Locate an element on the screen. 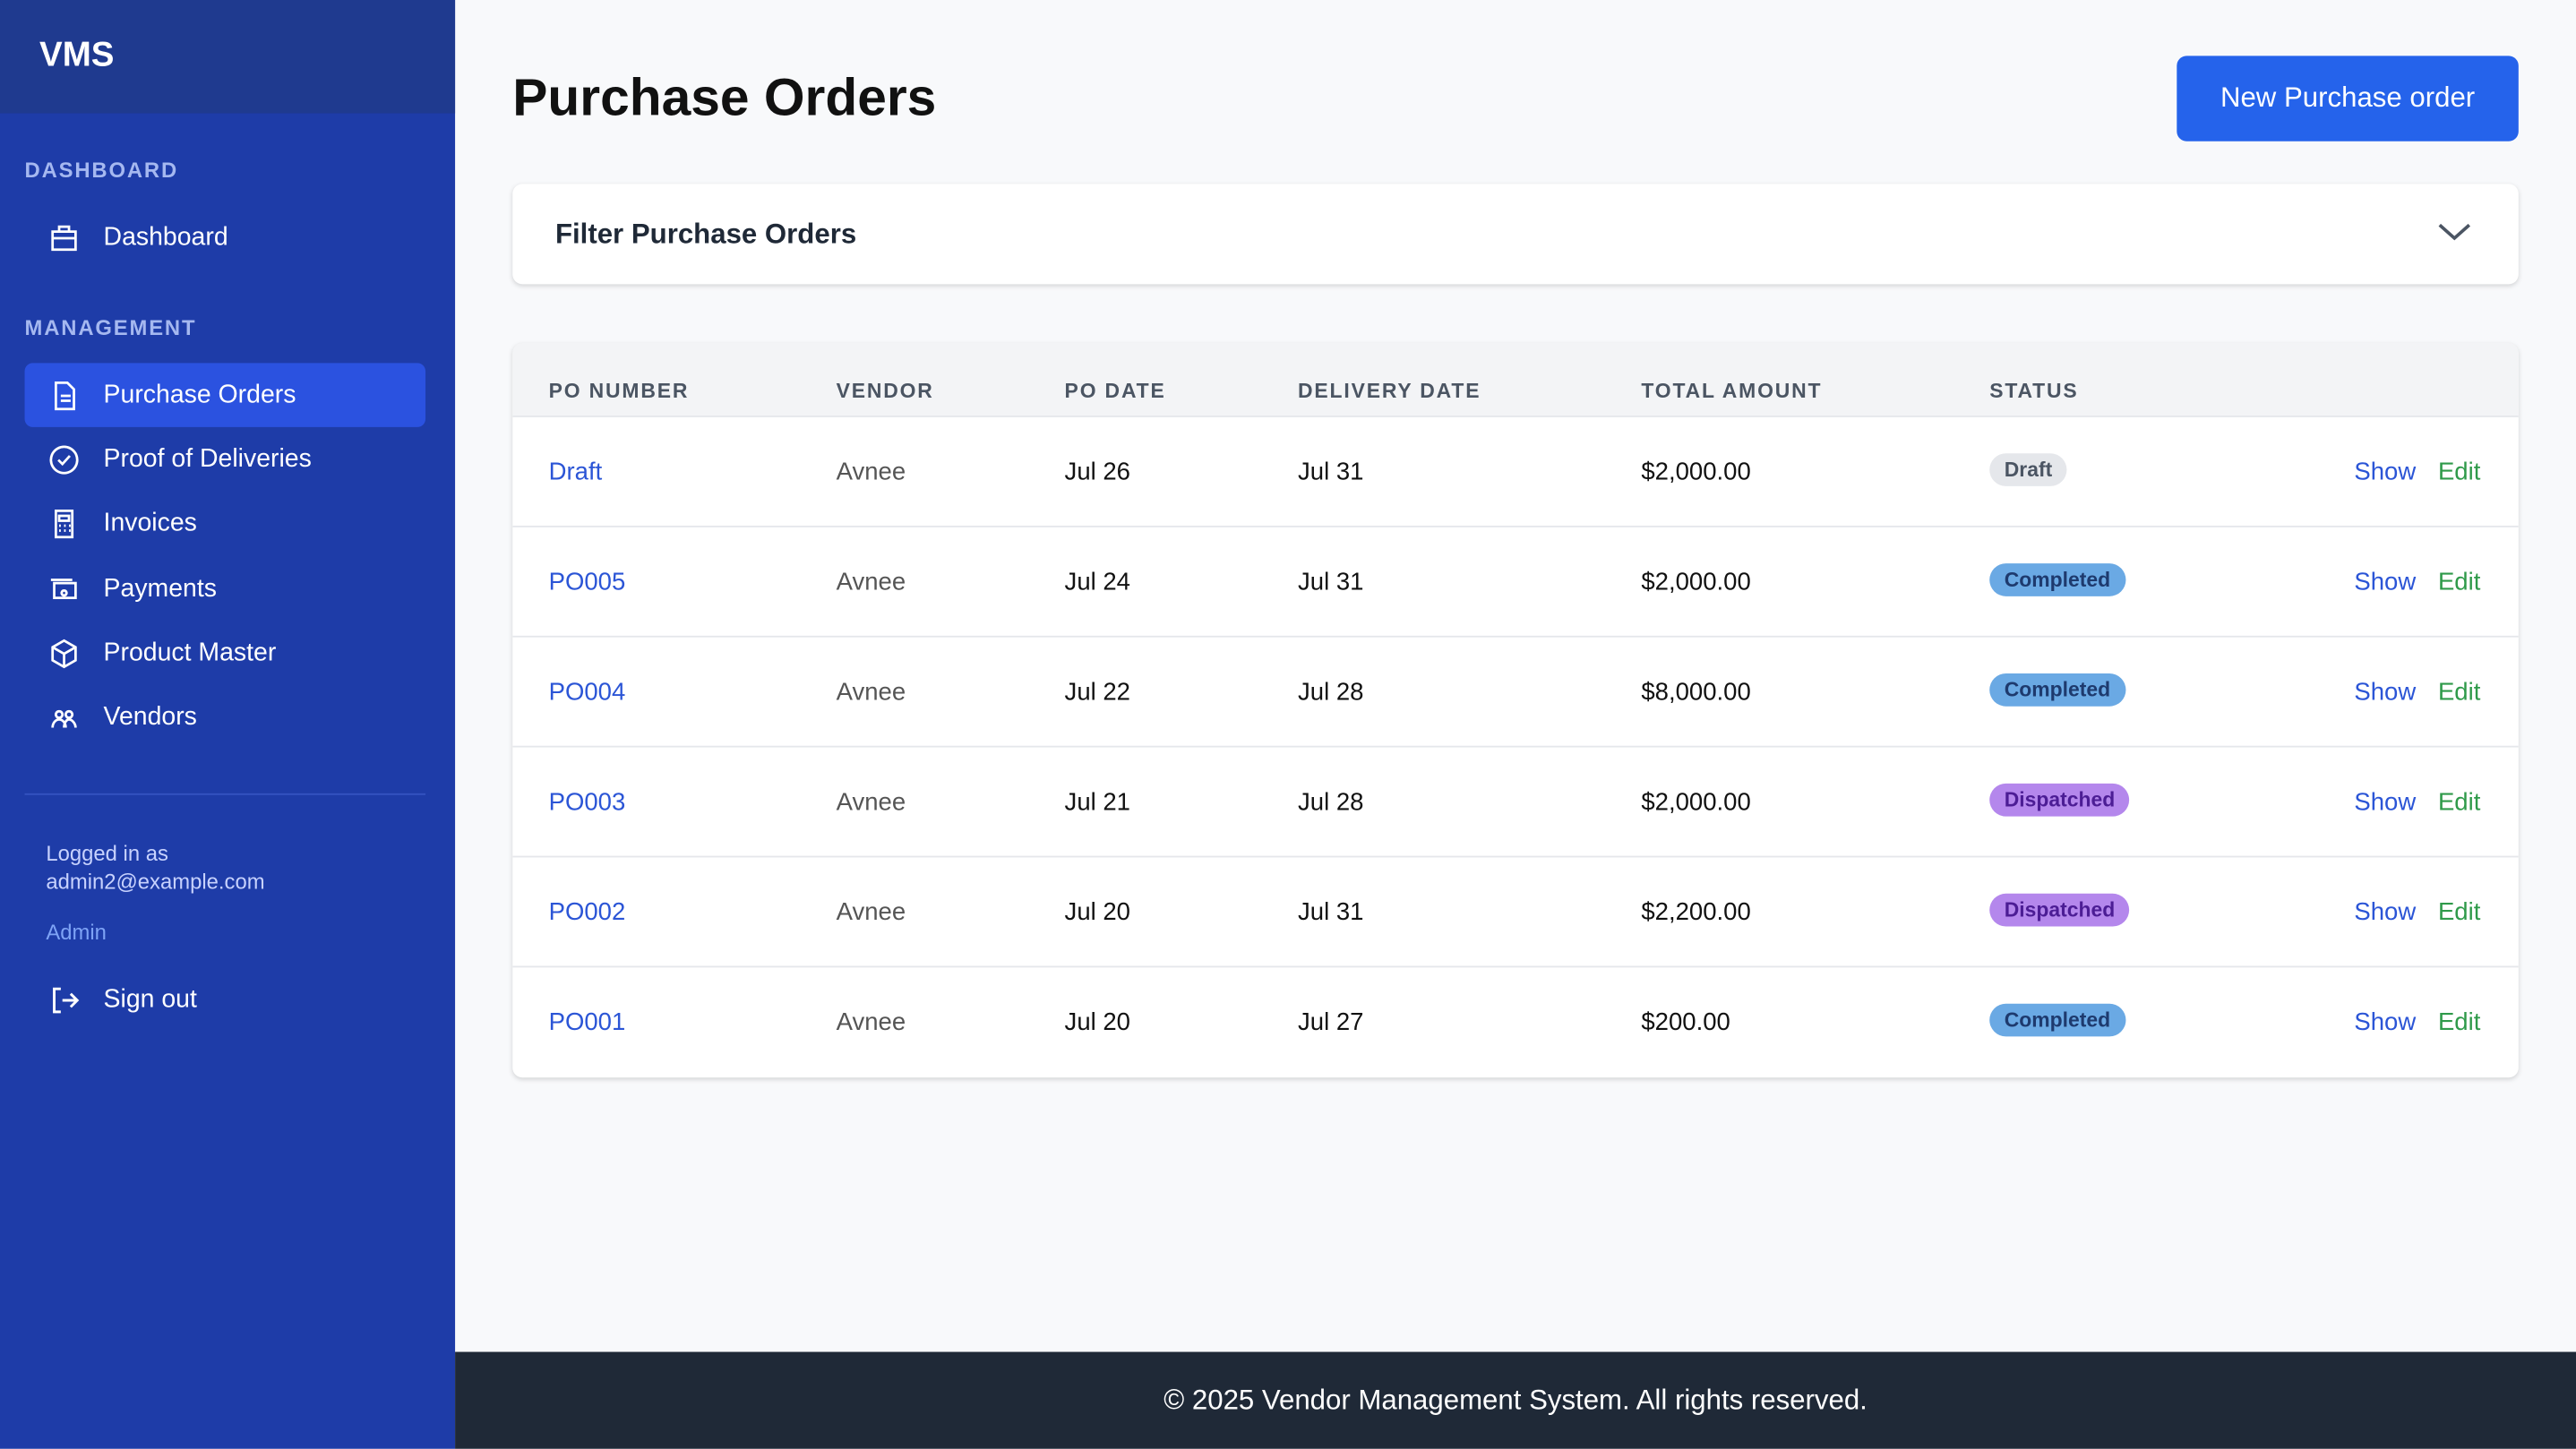 This screenshot has height=1449, width=2576. nav-text: Payments is located at coordinates (160, 589).